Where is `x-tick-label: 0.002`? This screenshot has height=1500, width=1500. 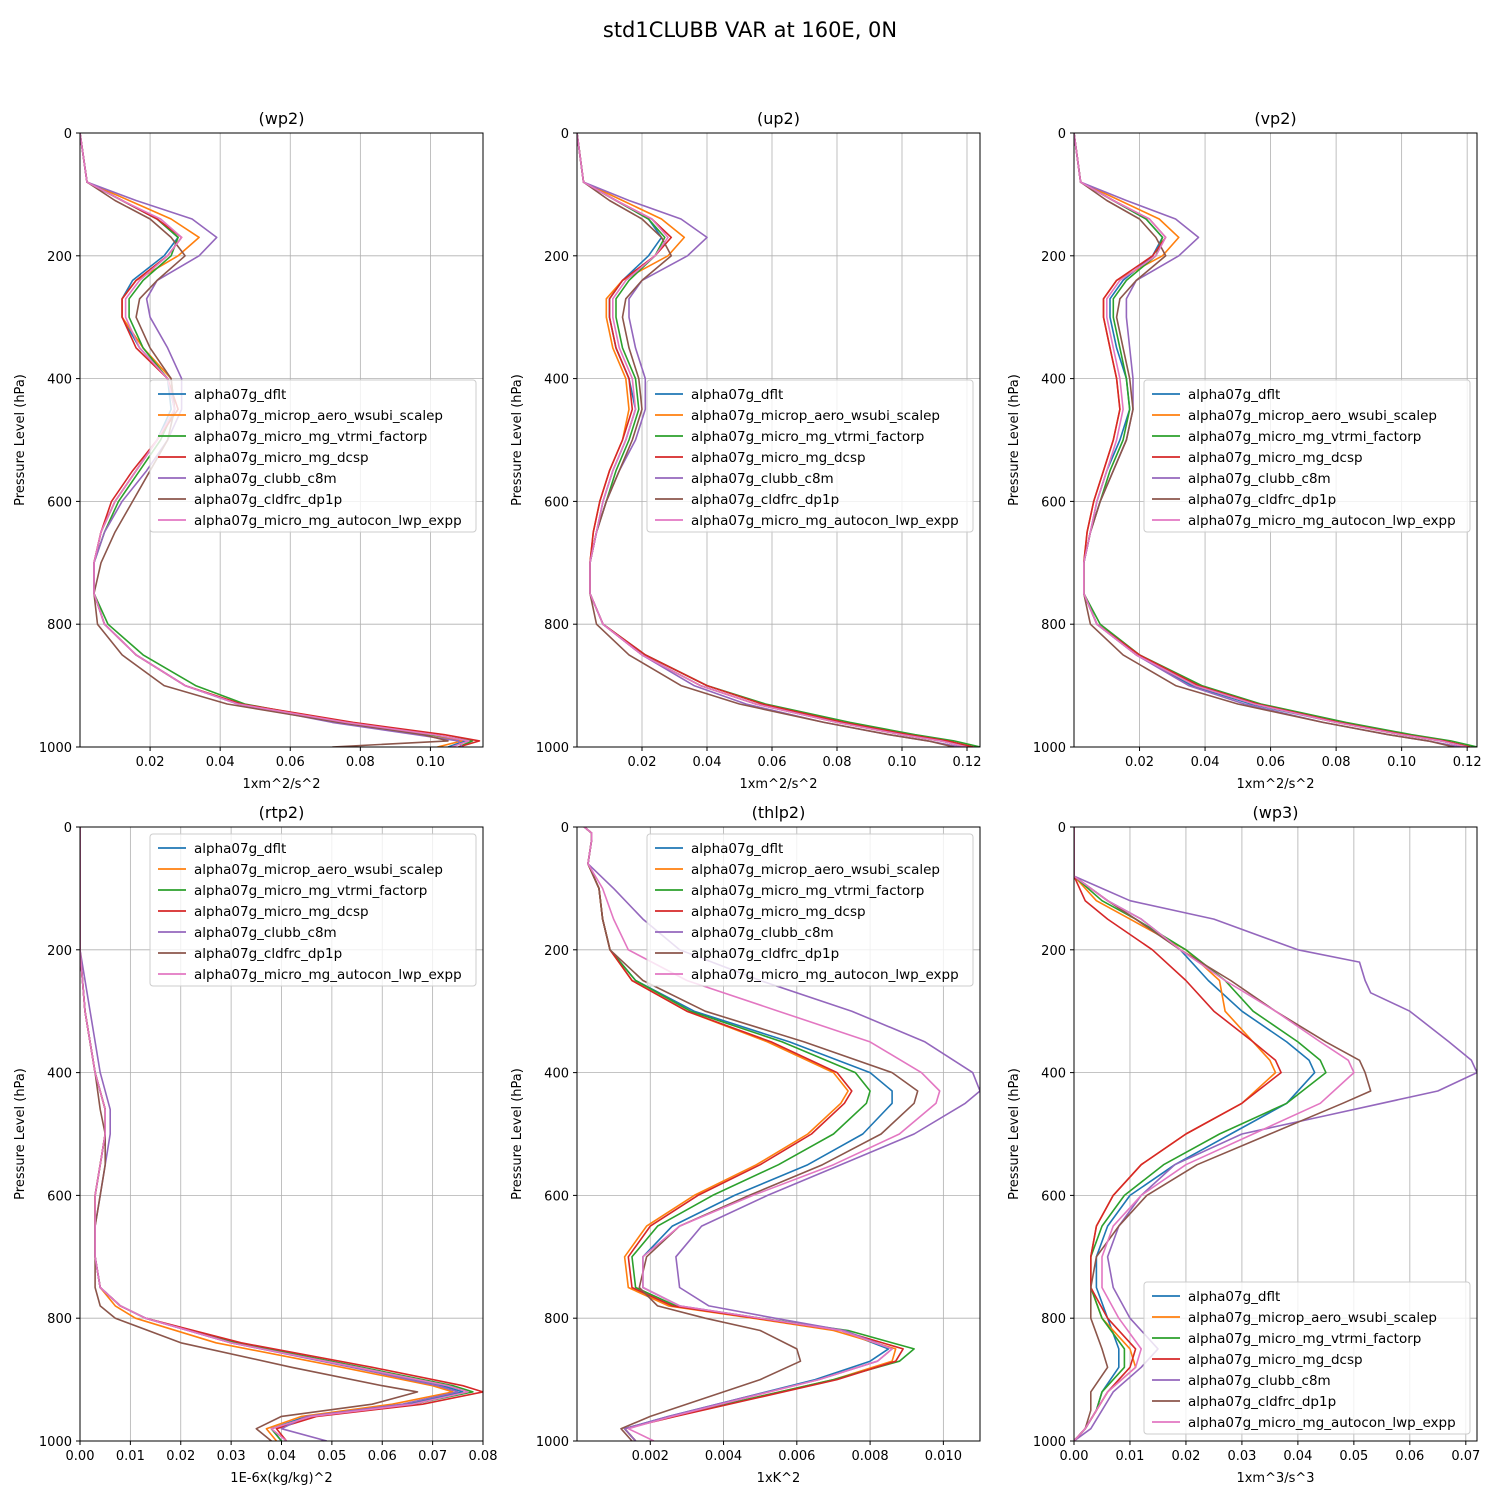 x-tick-label: 0.002 is located at coordinates (650, 1456).